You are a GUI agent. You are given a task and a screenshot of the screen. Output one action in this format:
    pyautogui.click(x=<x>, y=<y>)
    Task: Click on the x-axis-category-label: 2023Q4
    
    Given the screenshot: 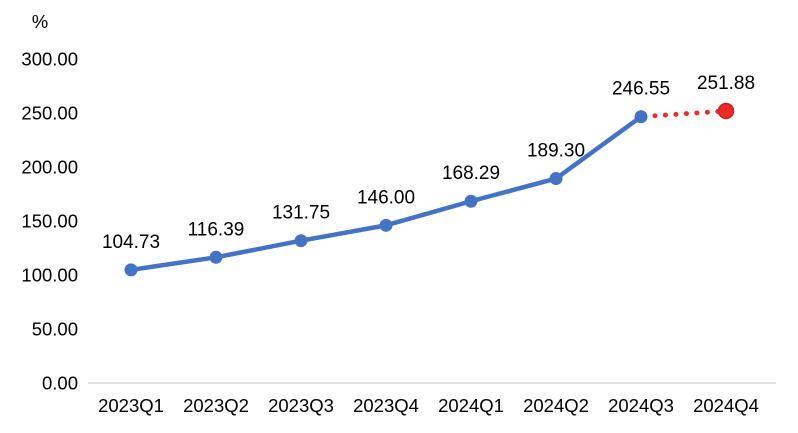 What is the action you would take?
    pyautogui.click(x=386, y=405)
    